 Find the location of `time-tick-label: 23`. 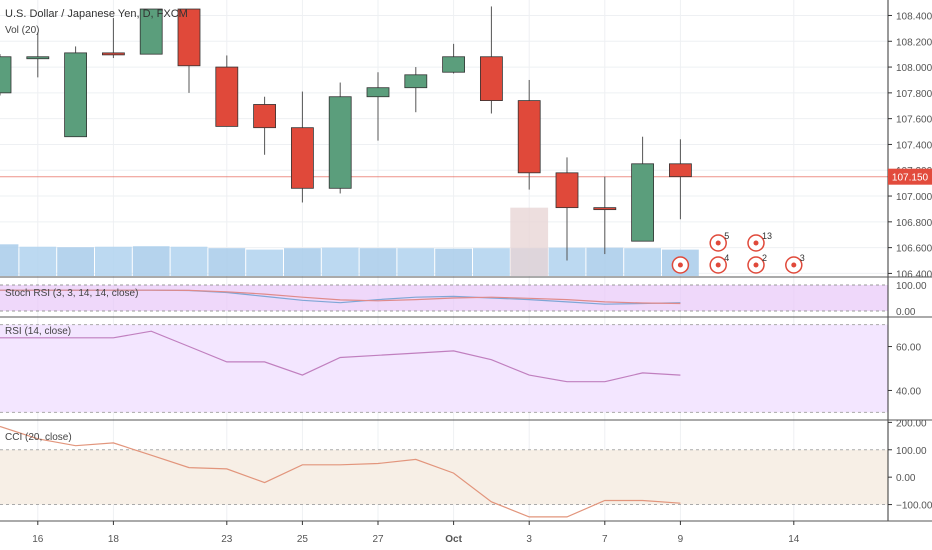

time-tick-label: 23 is located at coordinates (227, 539).